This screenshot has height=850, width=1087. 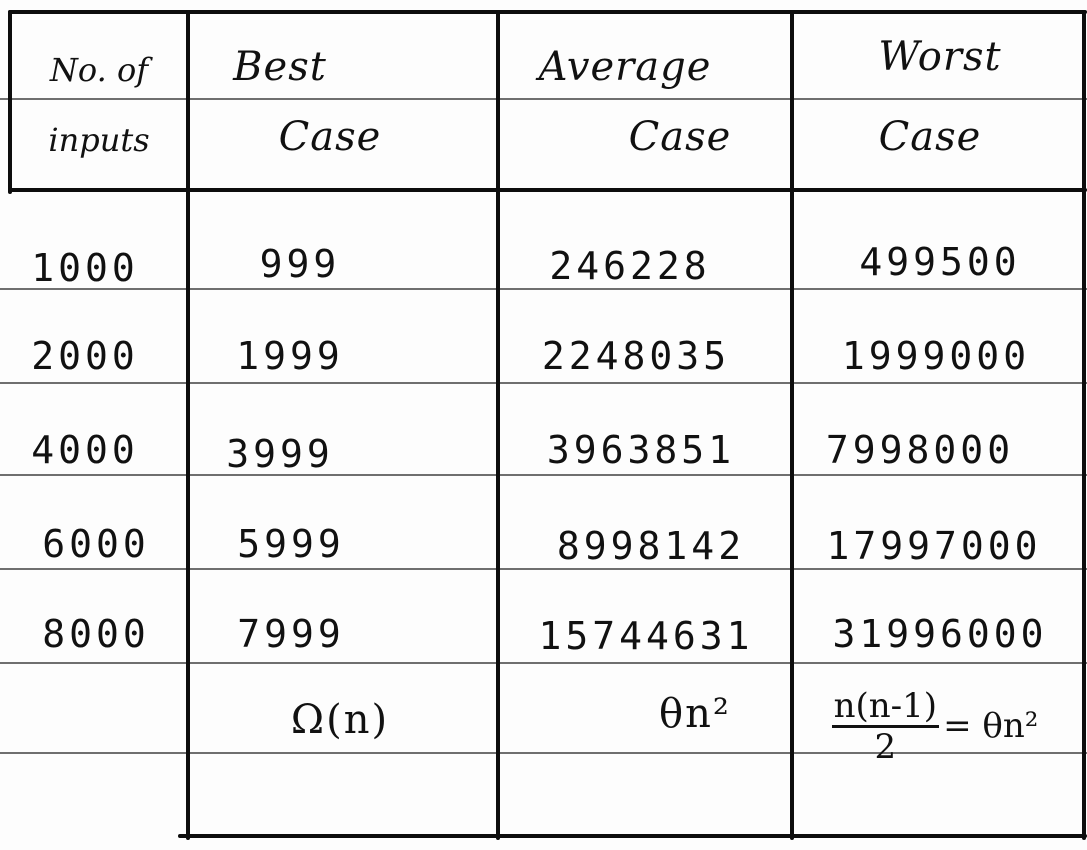 What do you see at coordinates (991, 726) in the screenshot?
I see `worst-case-result: = θn²` at bounding box center [991, 726].